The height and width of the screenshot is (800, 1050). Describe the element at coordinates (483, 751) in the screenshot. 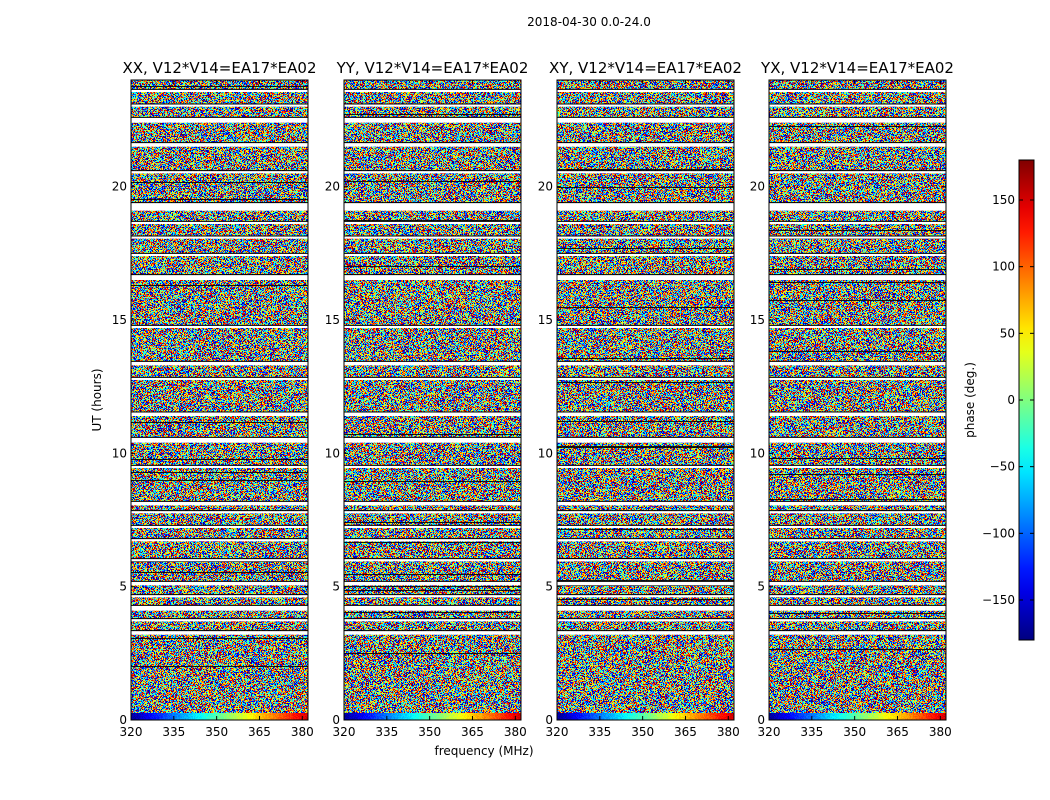

I see `x-axis-label: frequency (MHz)` at that location.